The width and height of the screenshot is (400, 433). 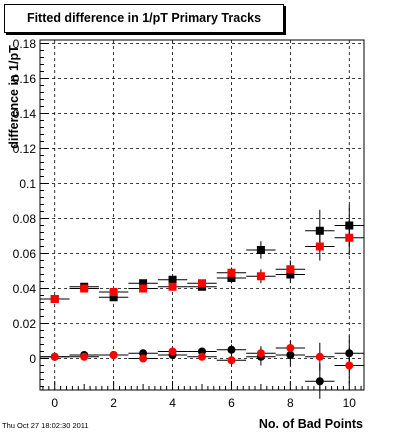 What do you see at coordinates (311, 424) in the screenshot?
I see `x-axis-label: No. of Bad Points` at bounding box center [311, 424].